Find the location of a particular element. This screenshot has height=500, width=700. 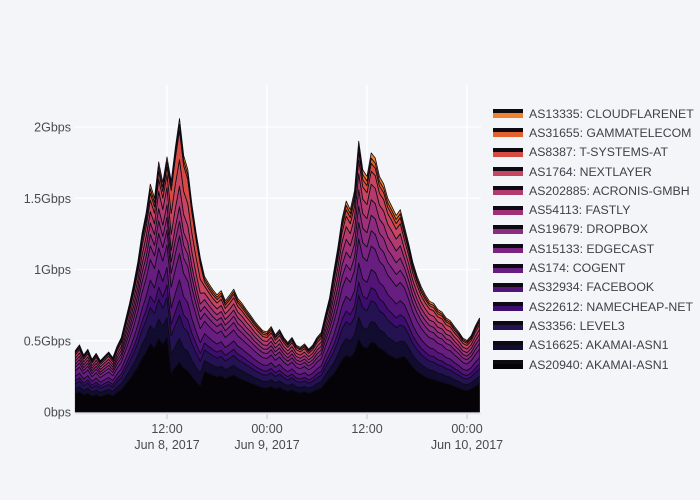

legend-item-as54113: AS54113: FASTLY is located at coordinates (595, 209).